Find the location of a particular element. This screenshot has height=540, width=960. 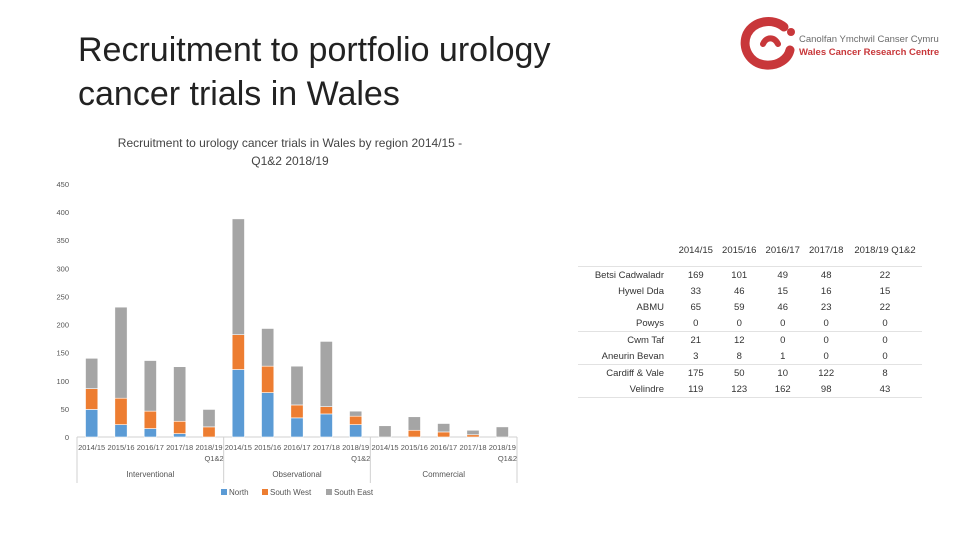

table-cell: 119 is located at coordinates (696, 389).